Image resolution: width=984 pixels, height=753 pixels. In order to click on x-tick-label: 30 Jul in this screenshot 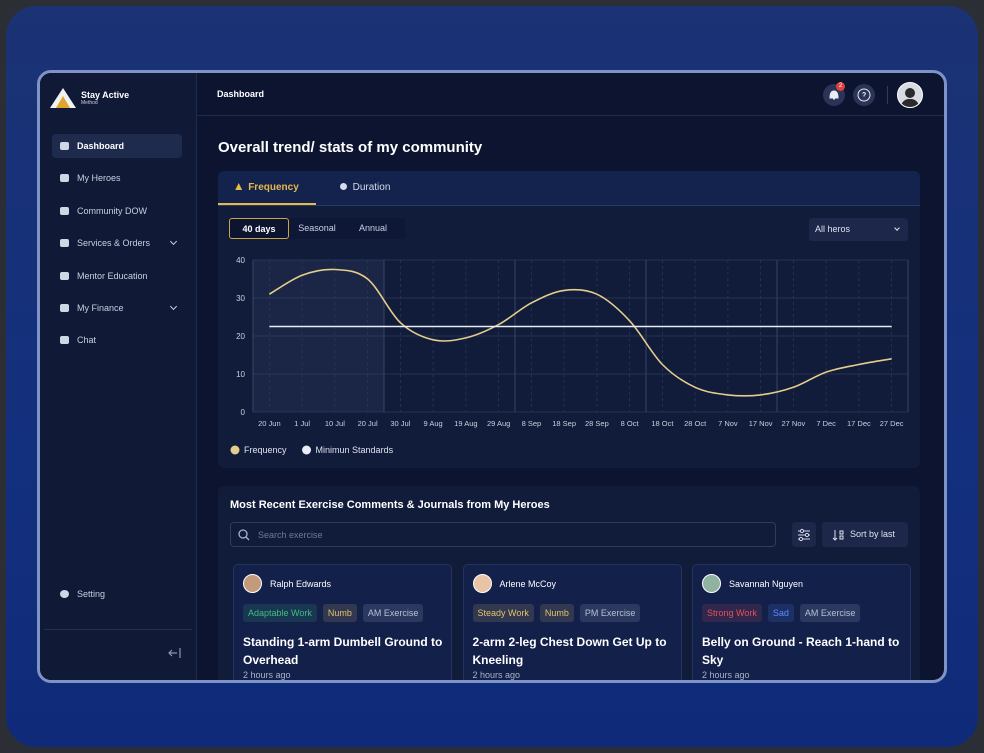, I will do `click(400, 423)`.